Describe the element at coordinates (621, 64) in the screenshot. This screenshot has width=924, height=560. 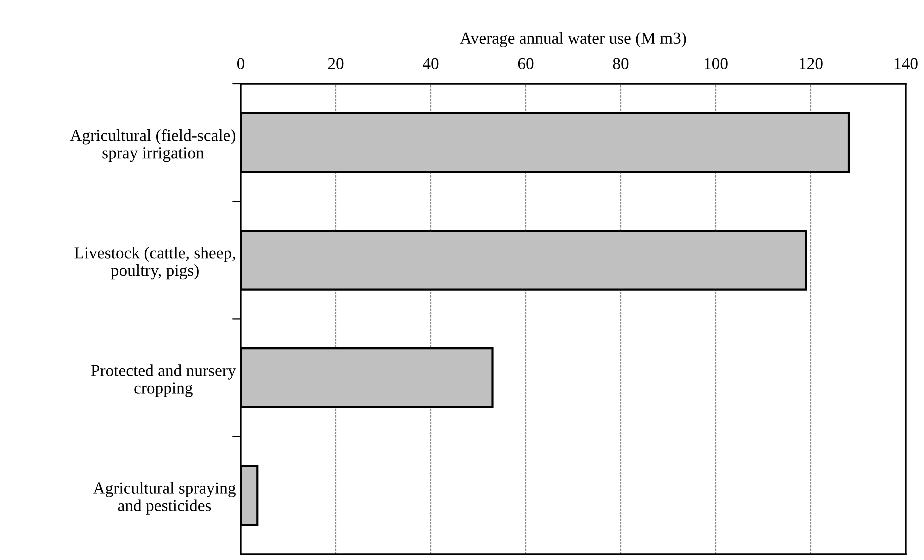
I see `x-tick-label: 80` at that location.